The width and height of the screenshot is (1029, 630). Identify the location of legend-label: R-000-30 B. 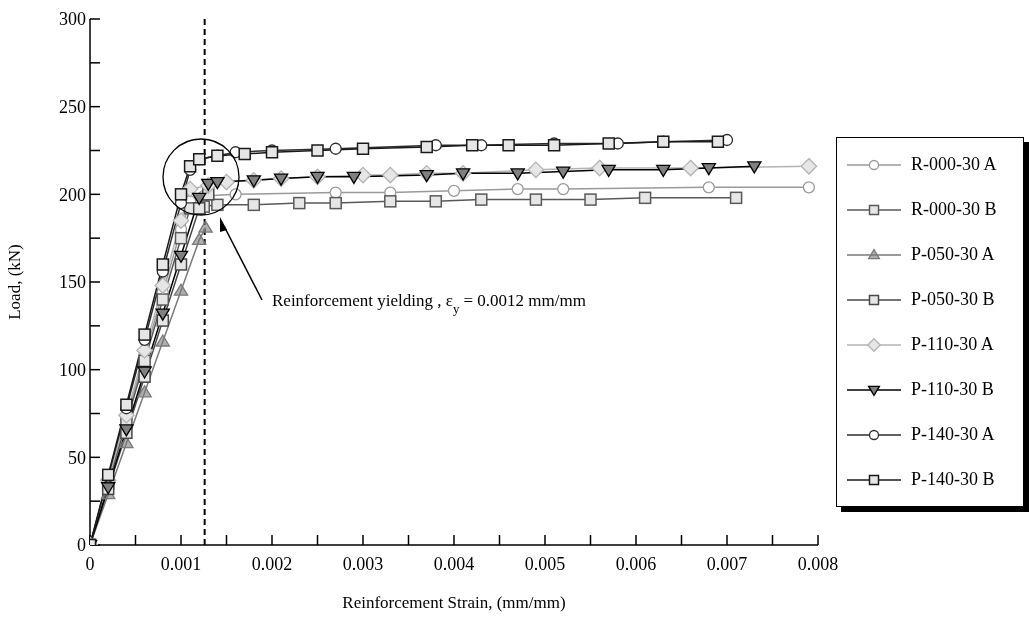
(954, 209).